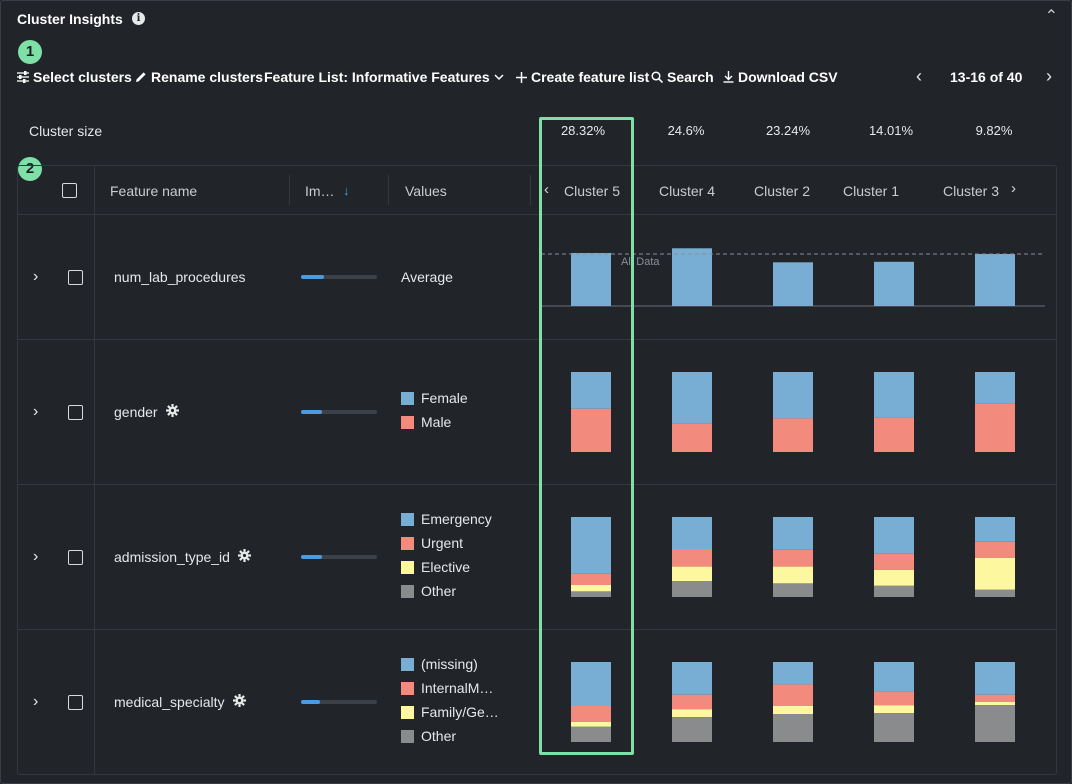 The width and height of the screenshot is (1072, 784). What do you see at coordinates (30, 52) in the screenshot?
I see `step-badge-1: 1` at bounding box center [30, 52].